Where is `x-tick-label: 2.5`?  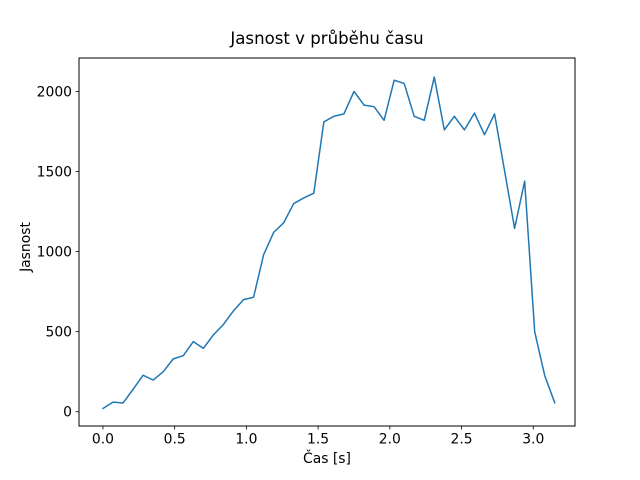 x-tick-label: 2.5 is located at coordinates (461, 440).